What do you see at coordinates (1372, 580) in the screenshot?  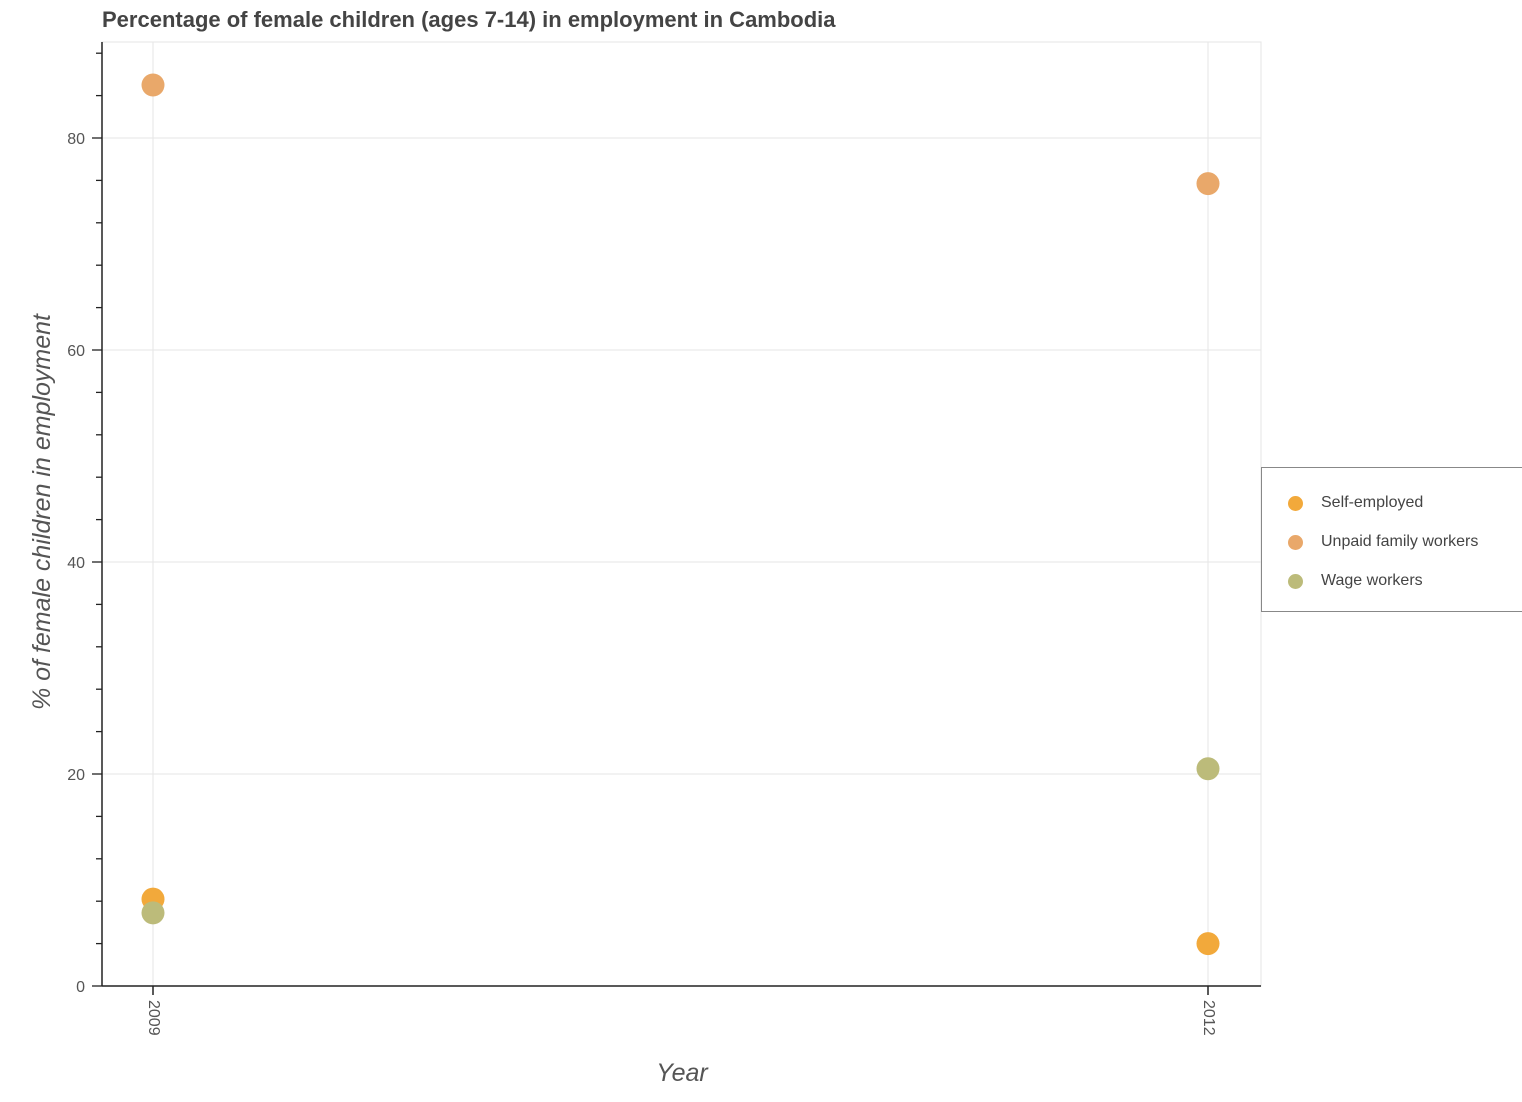 I see `legend-label: Wage workers` at bounding box center [1372, 580].